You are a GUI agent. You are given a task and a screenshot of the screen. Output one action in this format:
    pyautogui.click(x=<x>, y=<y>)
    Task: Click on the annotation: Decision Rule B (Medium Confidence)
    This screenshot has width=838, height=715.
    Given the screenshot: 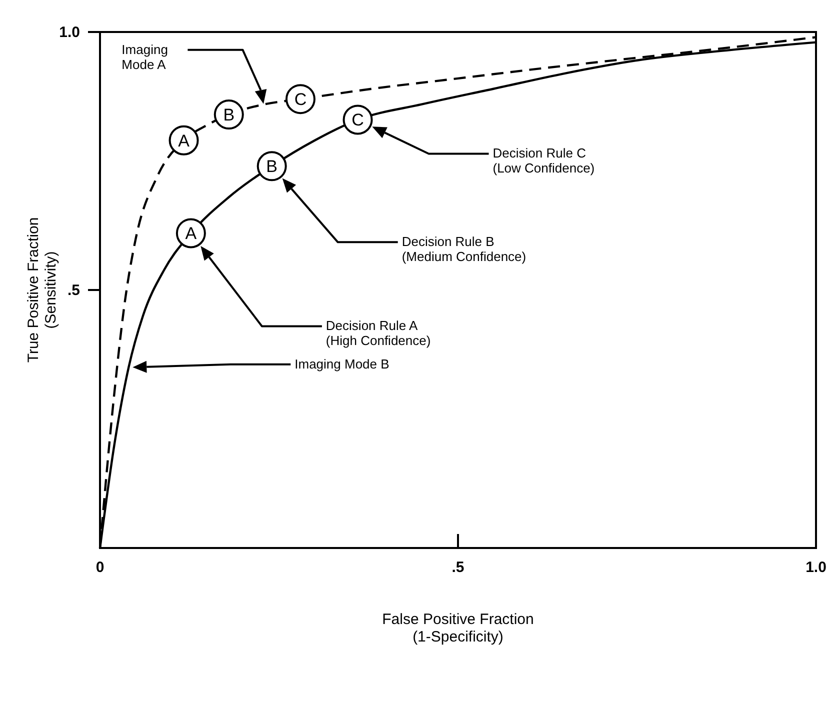 What is the action you would take?
    pyautogui.click(x=464, y=249)
    